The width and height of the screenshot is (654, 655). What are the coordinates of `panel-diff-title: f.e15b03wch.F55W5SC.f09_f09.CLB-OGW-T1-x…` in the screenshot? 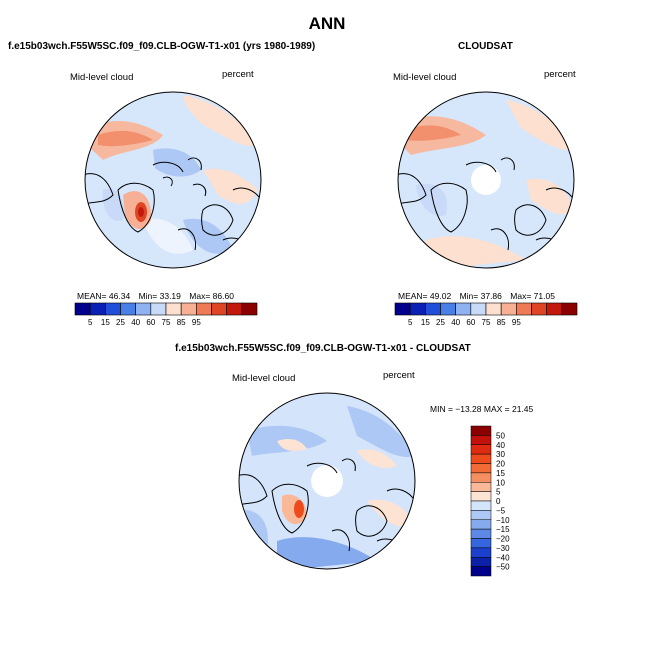 It's located at (323, 348).